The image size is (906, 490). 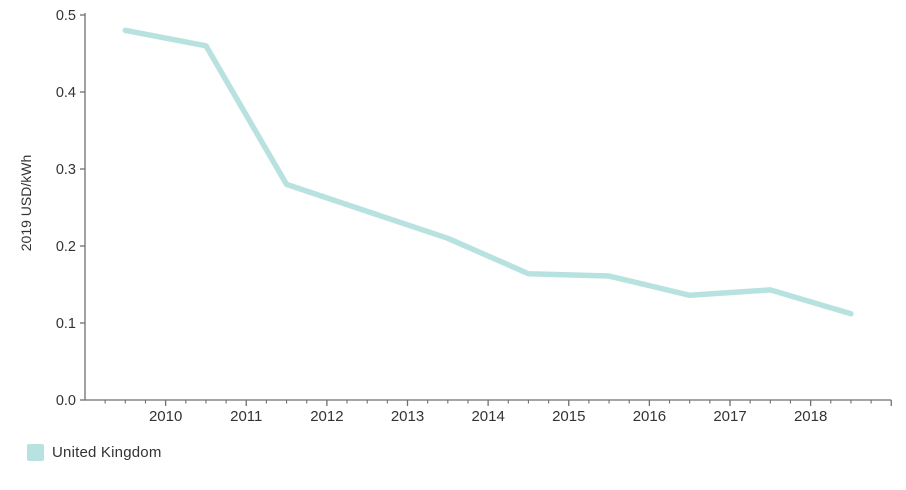 I want to click on y-axis-title: 2019 USD/kWh, so click(x=26, y=203).